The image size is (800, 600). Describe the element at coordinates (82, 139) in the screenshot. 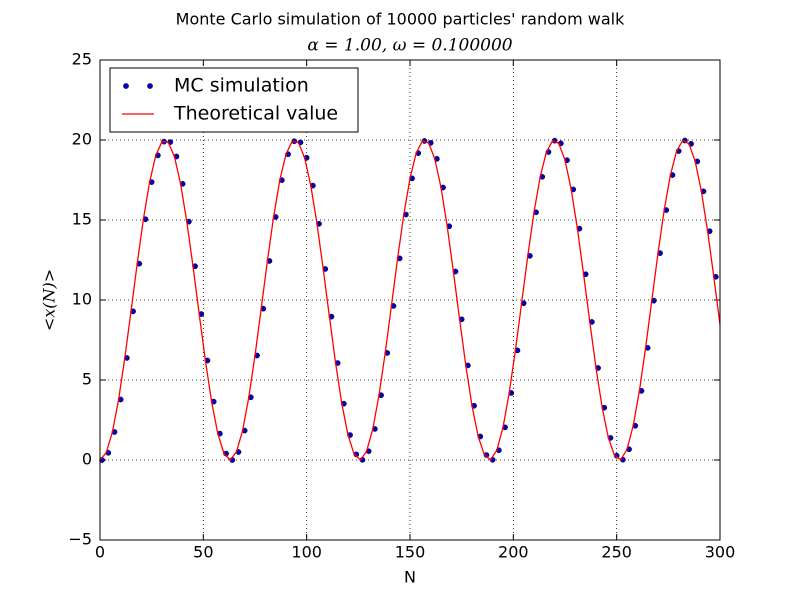

I see `y-tick-label: 20` at that location.